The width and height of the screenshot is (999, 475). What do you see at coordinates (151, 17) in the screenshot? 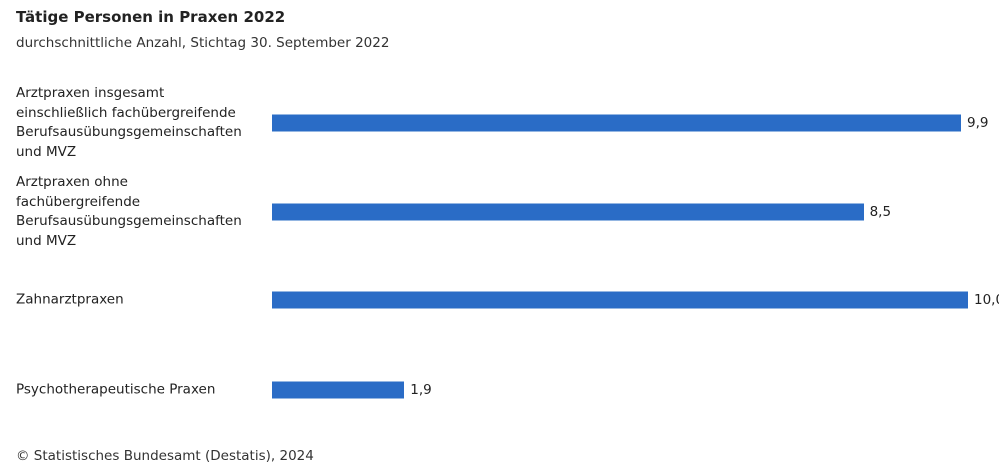
I see `chart-title: Tätige Personen in Praxen 2022` at bounding box center [151, 17].